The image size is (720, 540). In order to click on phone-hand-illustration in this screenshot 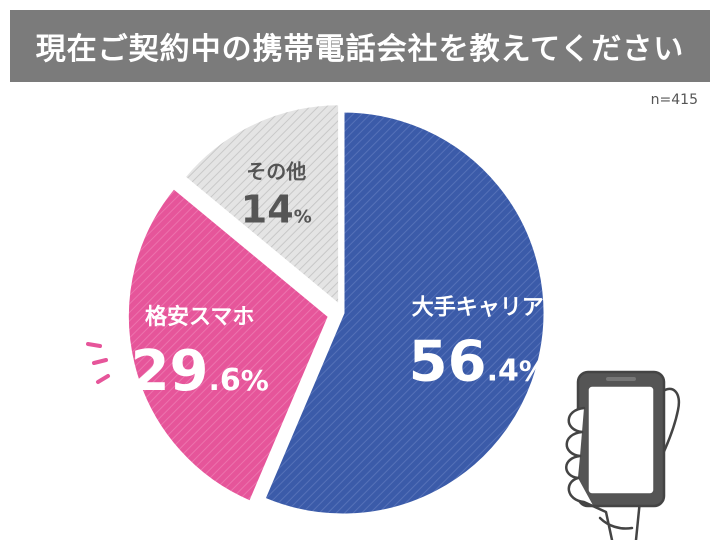, I will do `click(623, 455)`.